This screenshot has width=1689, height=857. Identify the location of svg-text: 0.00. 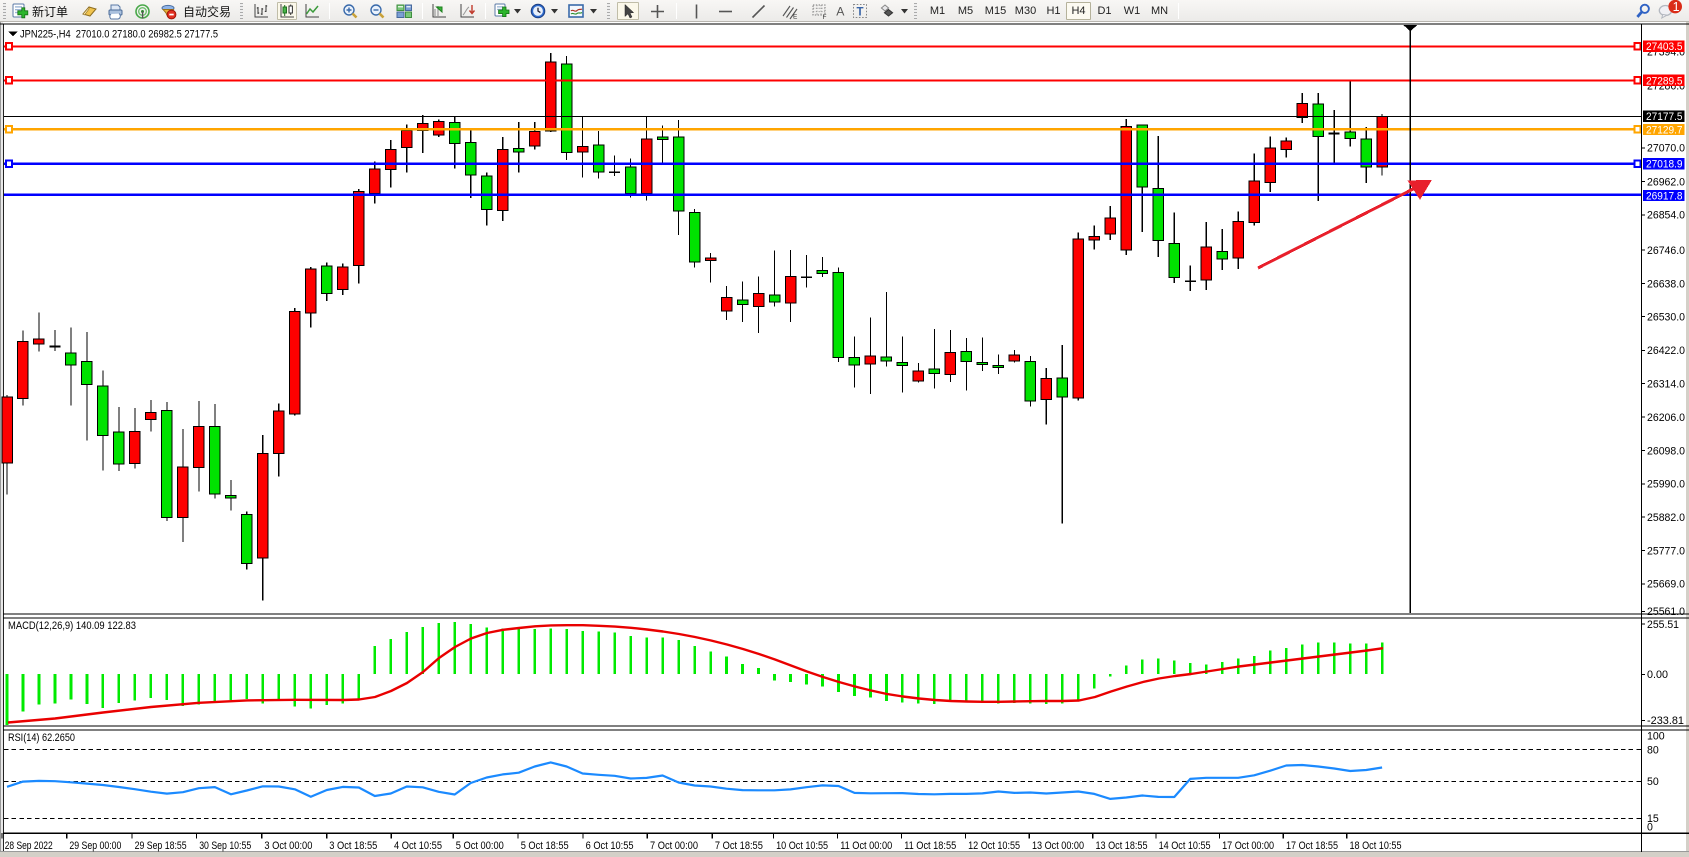
(1657, 675).